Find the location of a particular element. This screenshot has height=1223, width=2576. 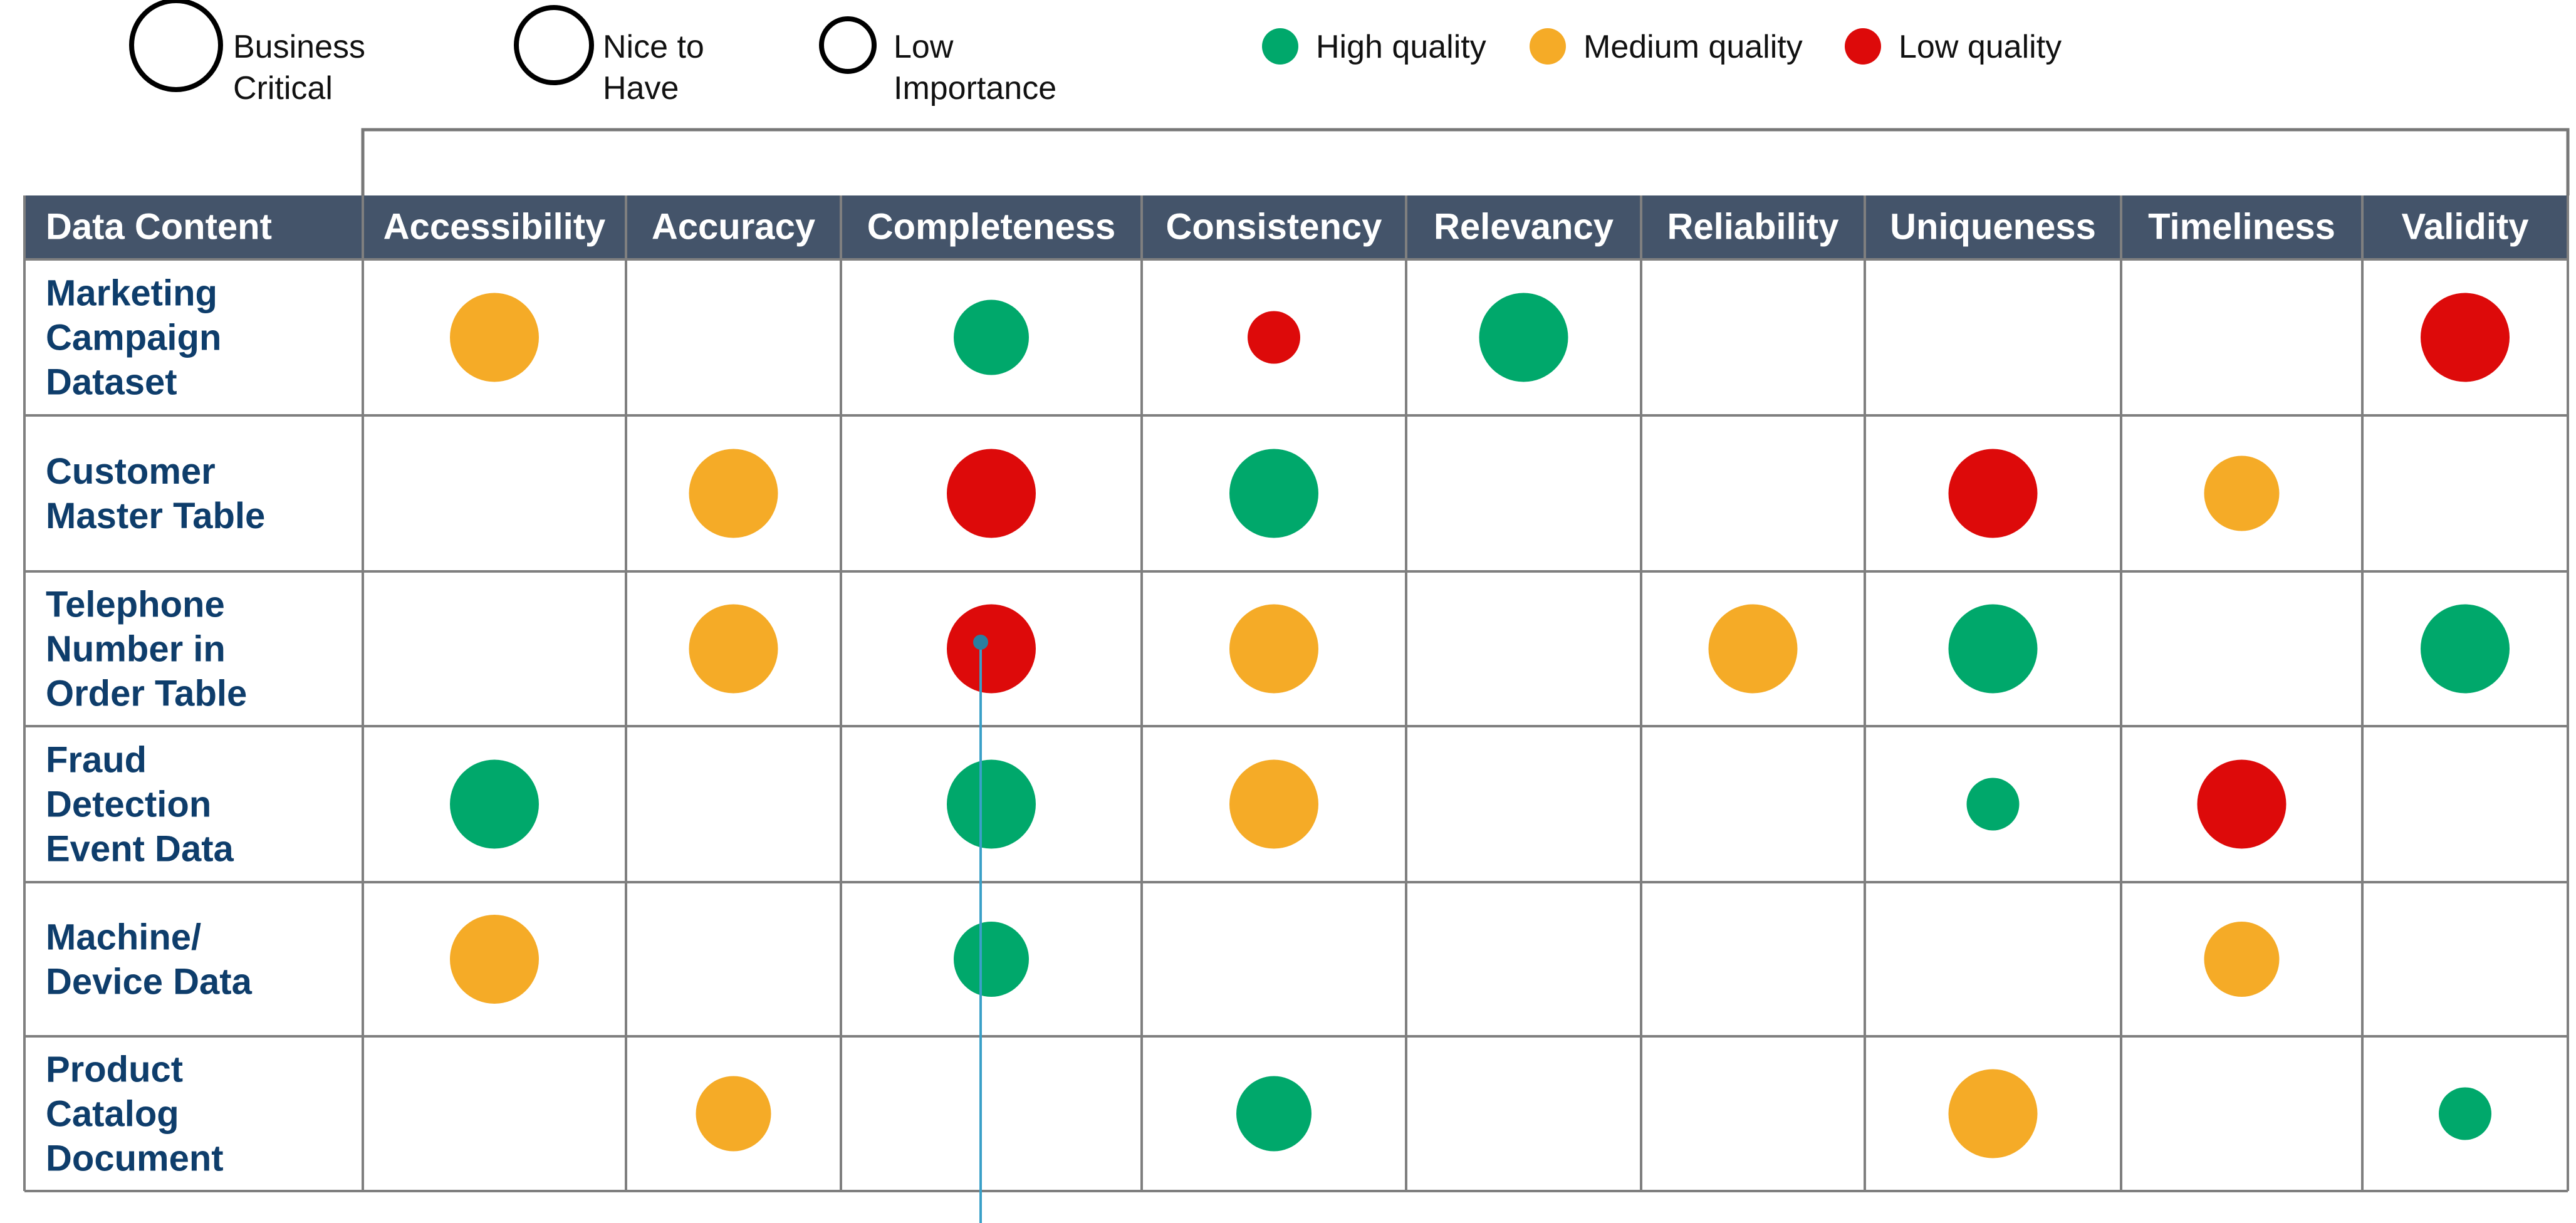

row-label: Marketing is located at coordinates (131, 293).